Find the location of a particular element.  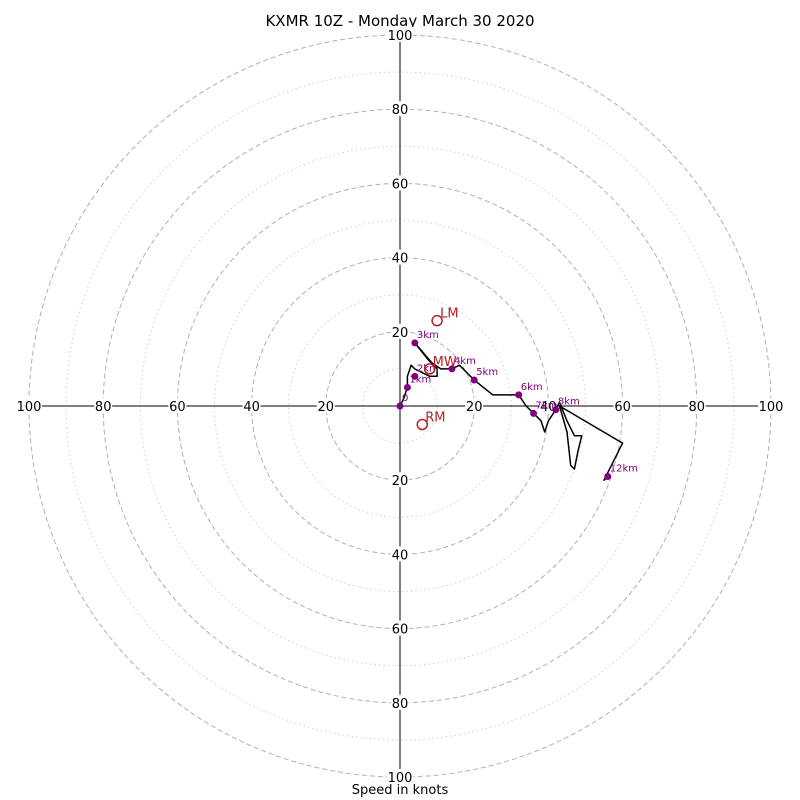

tick-label-y-pos-40: 40 is located at coordinates (400, 259).